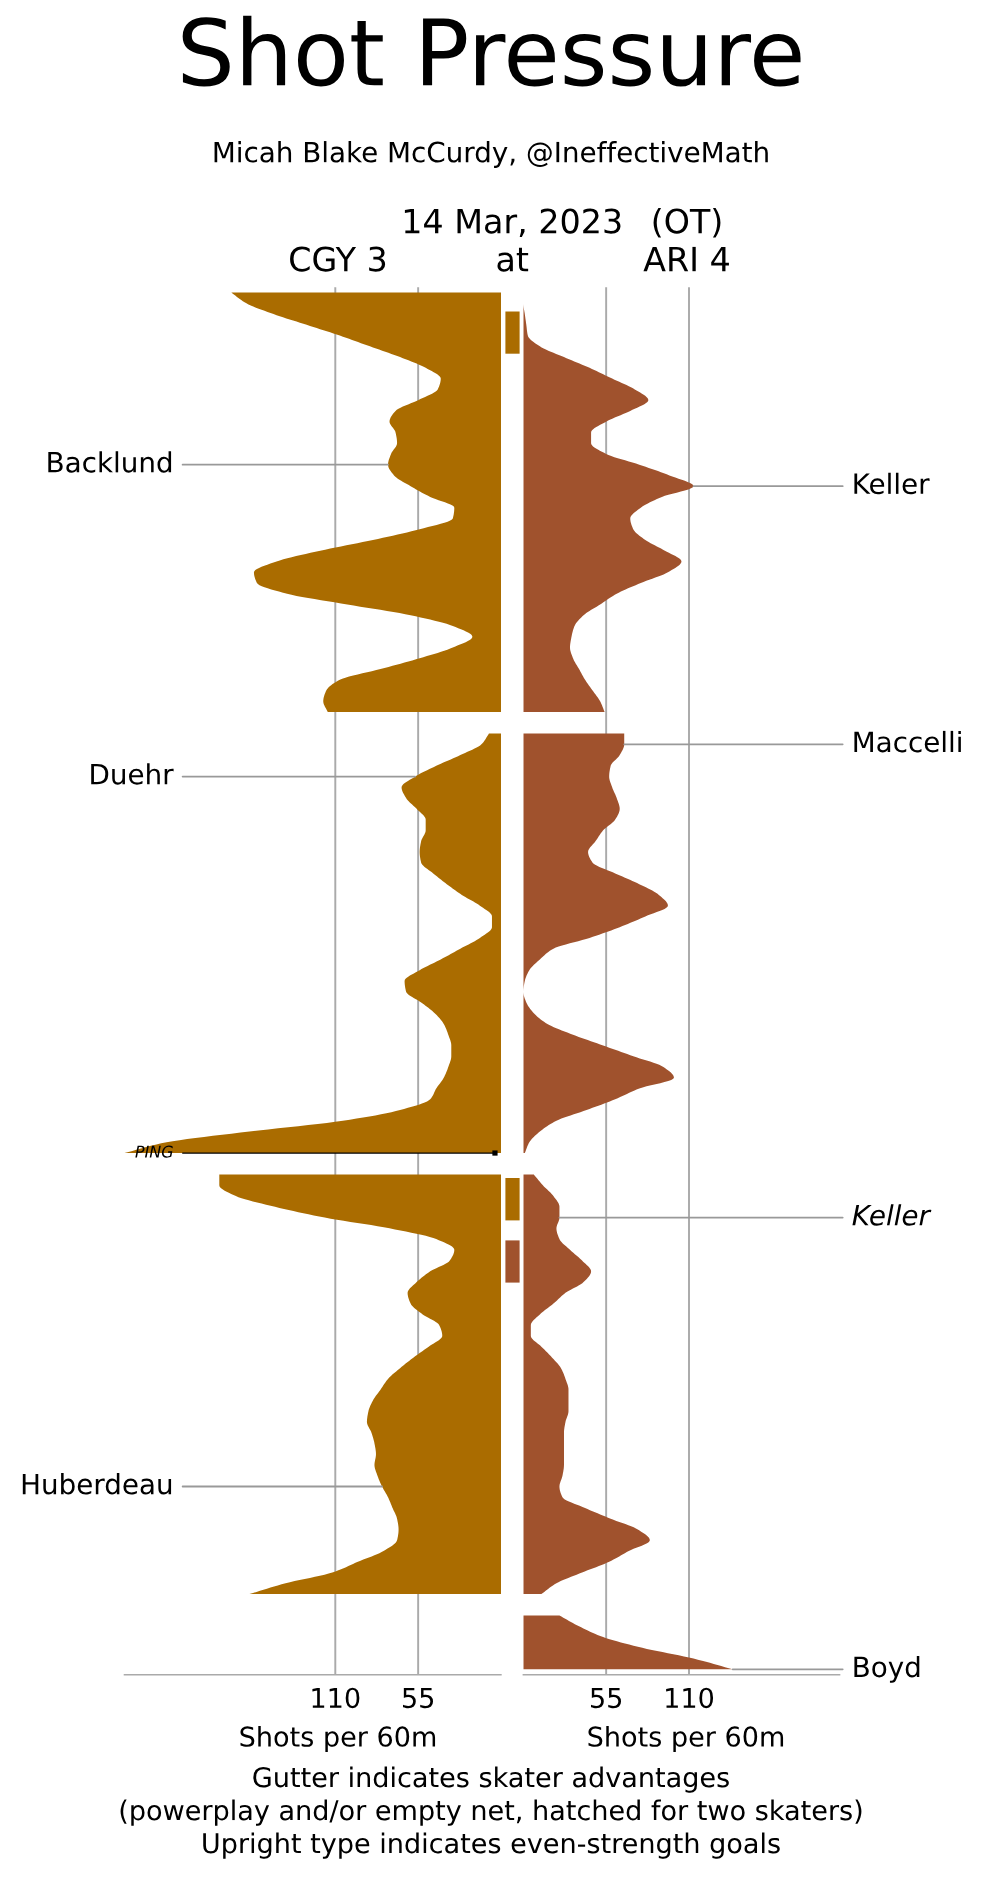  I want to click on data-label: Duehr, so click(132, 774).